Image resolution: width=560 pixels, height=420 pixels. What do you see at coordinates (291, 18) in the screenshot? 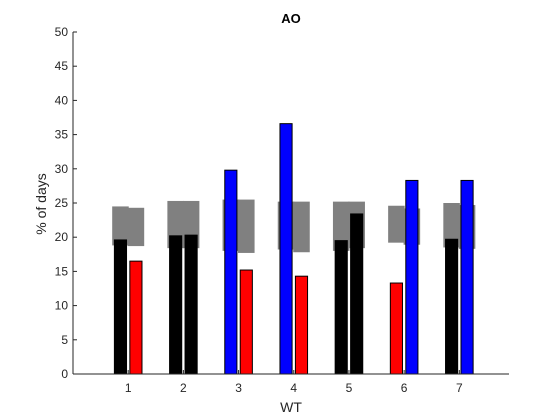
I see `chart-title: AO` at bounding box center [291, 18].